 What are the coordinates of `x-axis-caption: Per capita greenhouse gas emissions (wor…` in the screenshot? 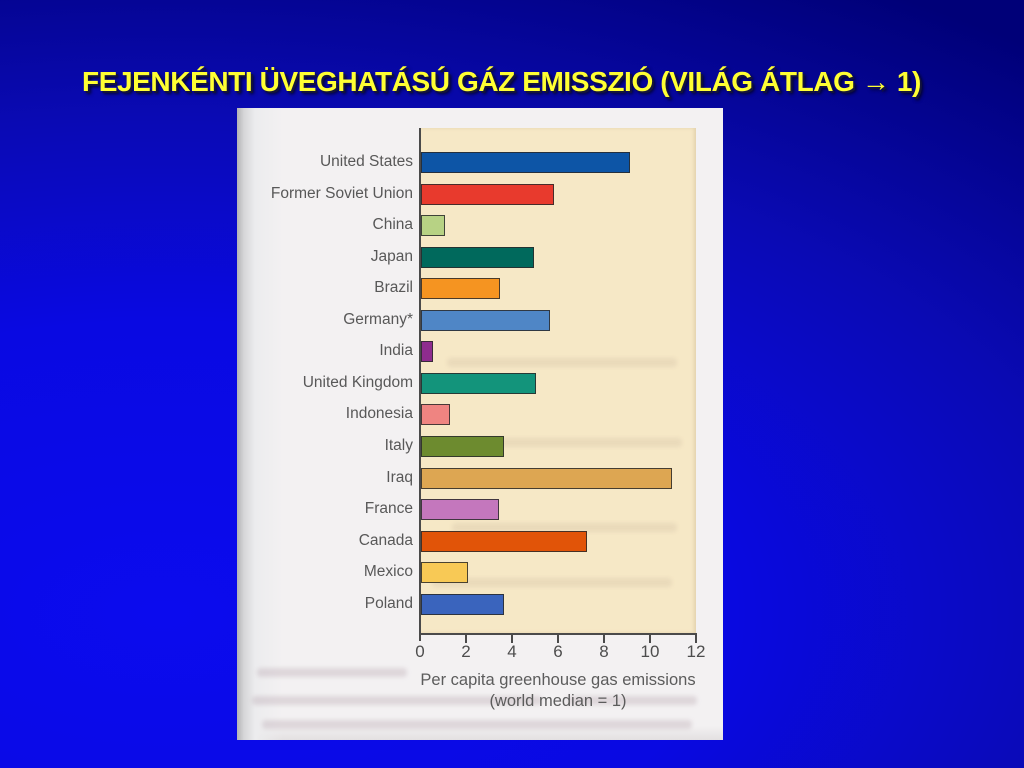 It's located at (558, 691).